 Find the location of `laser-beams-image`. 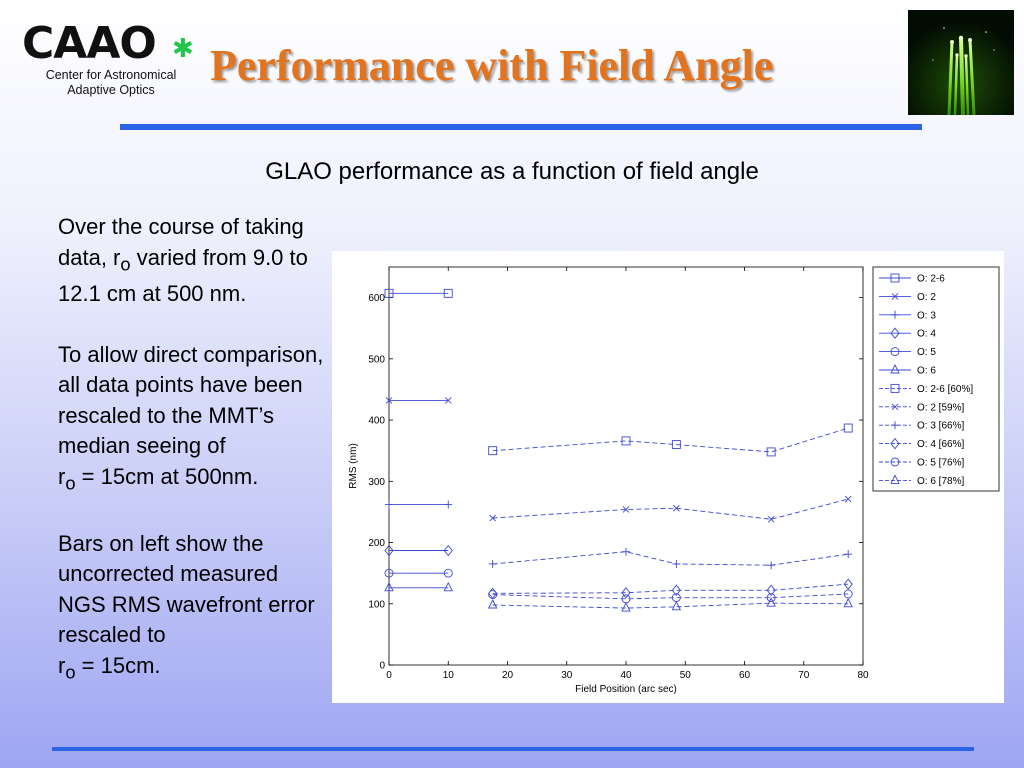

laser-beams-image is located at coordinates (961, 62).